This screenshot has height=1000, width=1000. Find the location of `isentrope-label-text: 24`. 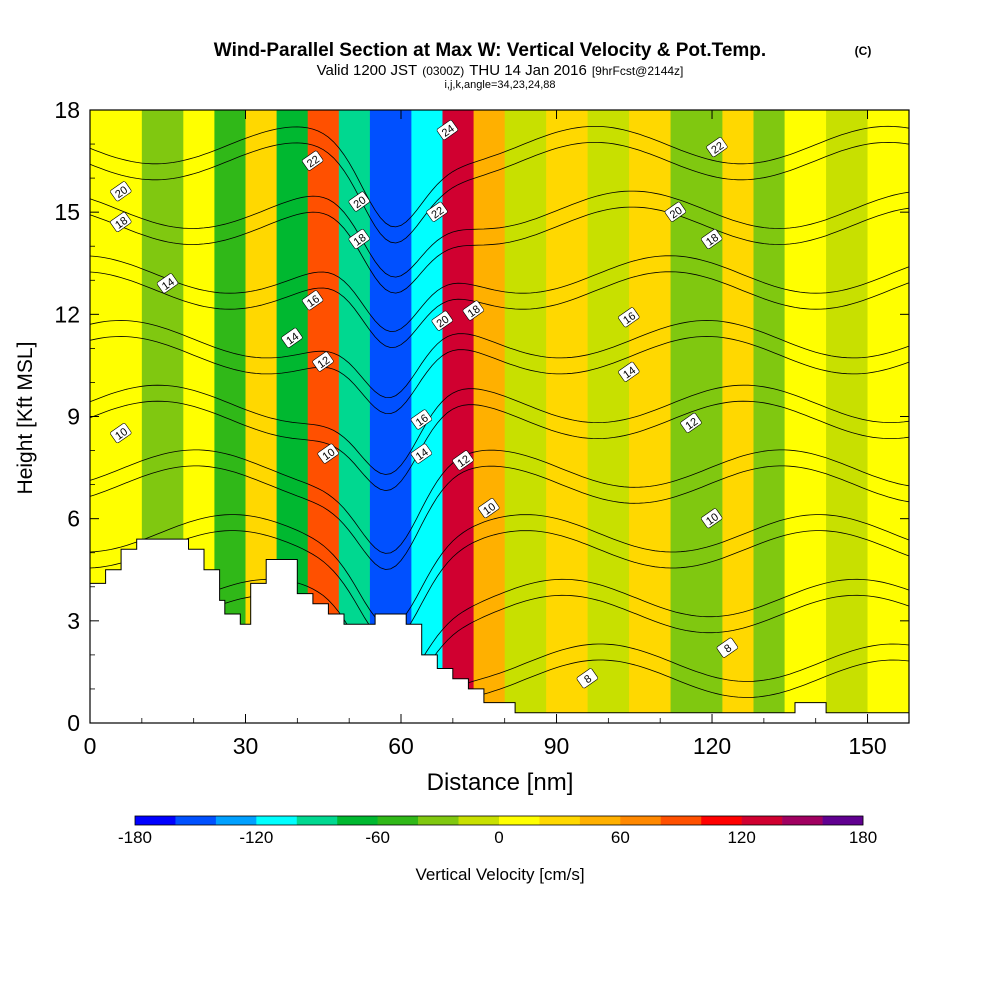

isentrope-label-text: 24 is located at coordinates (448, 131).